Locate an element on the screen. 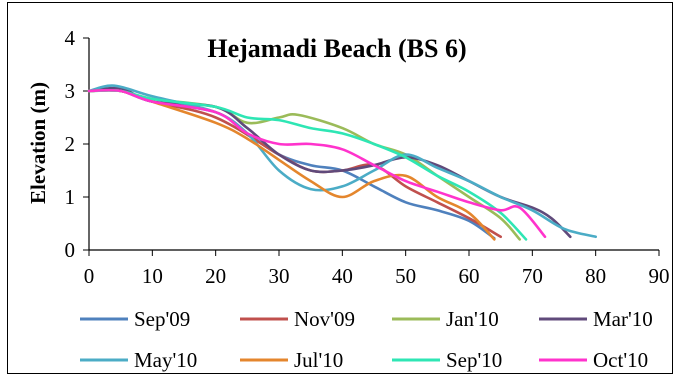 The width and height of the screenshot is (680, 382). x-tick-label: 40 is located at coordinates (342, 276).